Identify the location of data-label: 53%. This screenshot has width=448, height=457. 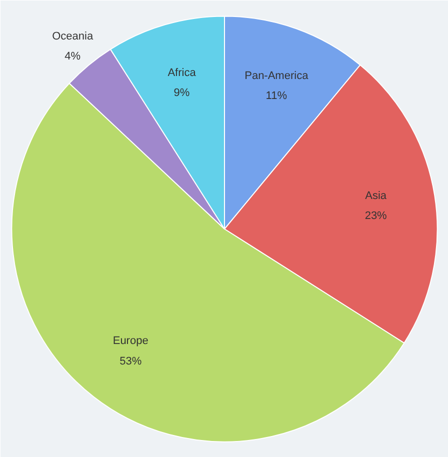
(131, 361).